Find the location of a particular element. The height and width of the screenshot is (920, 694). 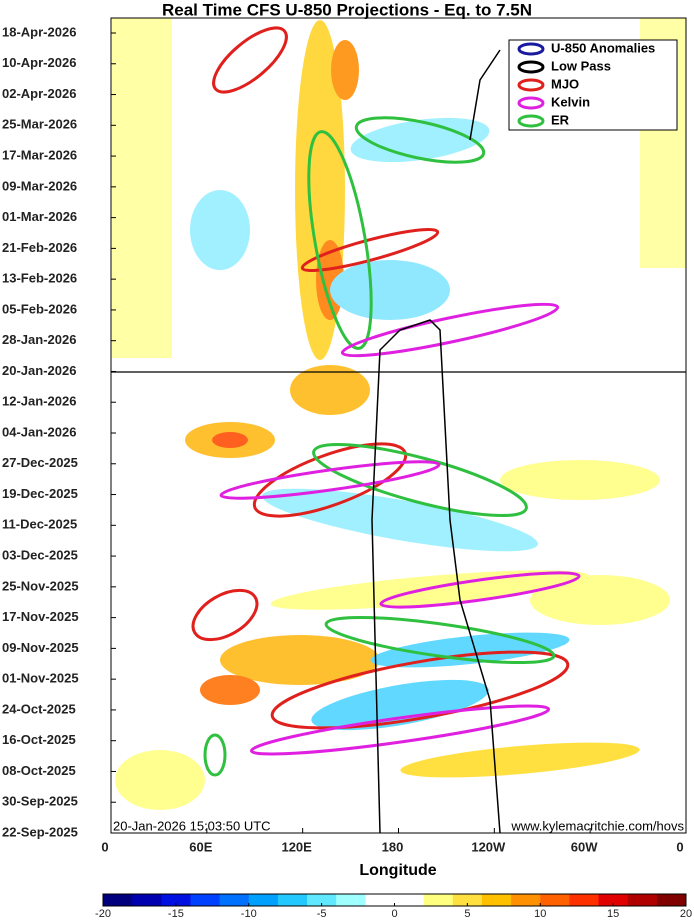

legend-box is located at coordinates (593, 85).